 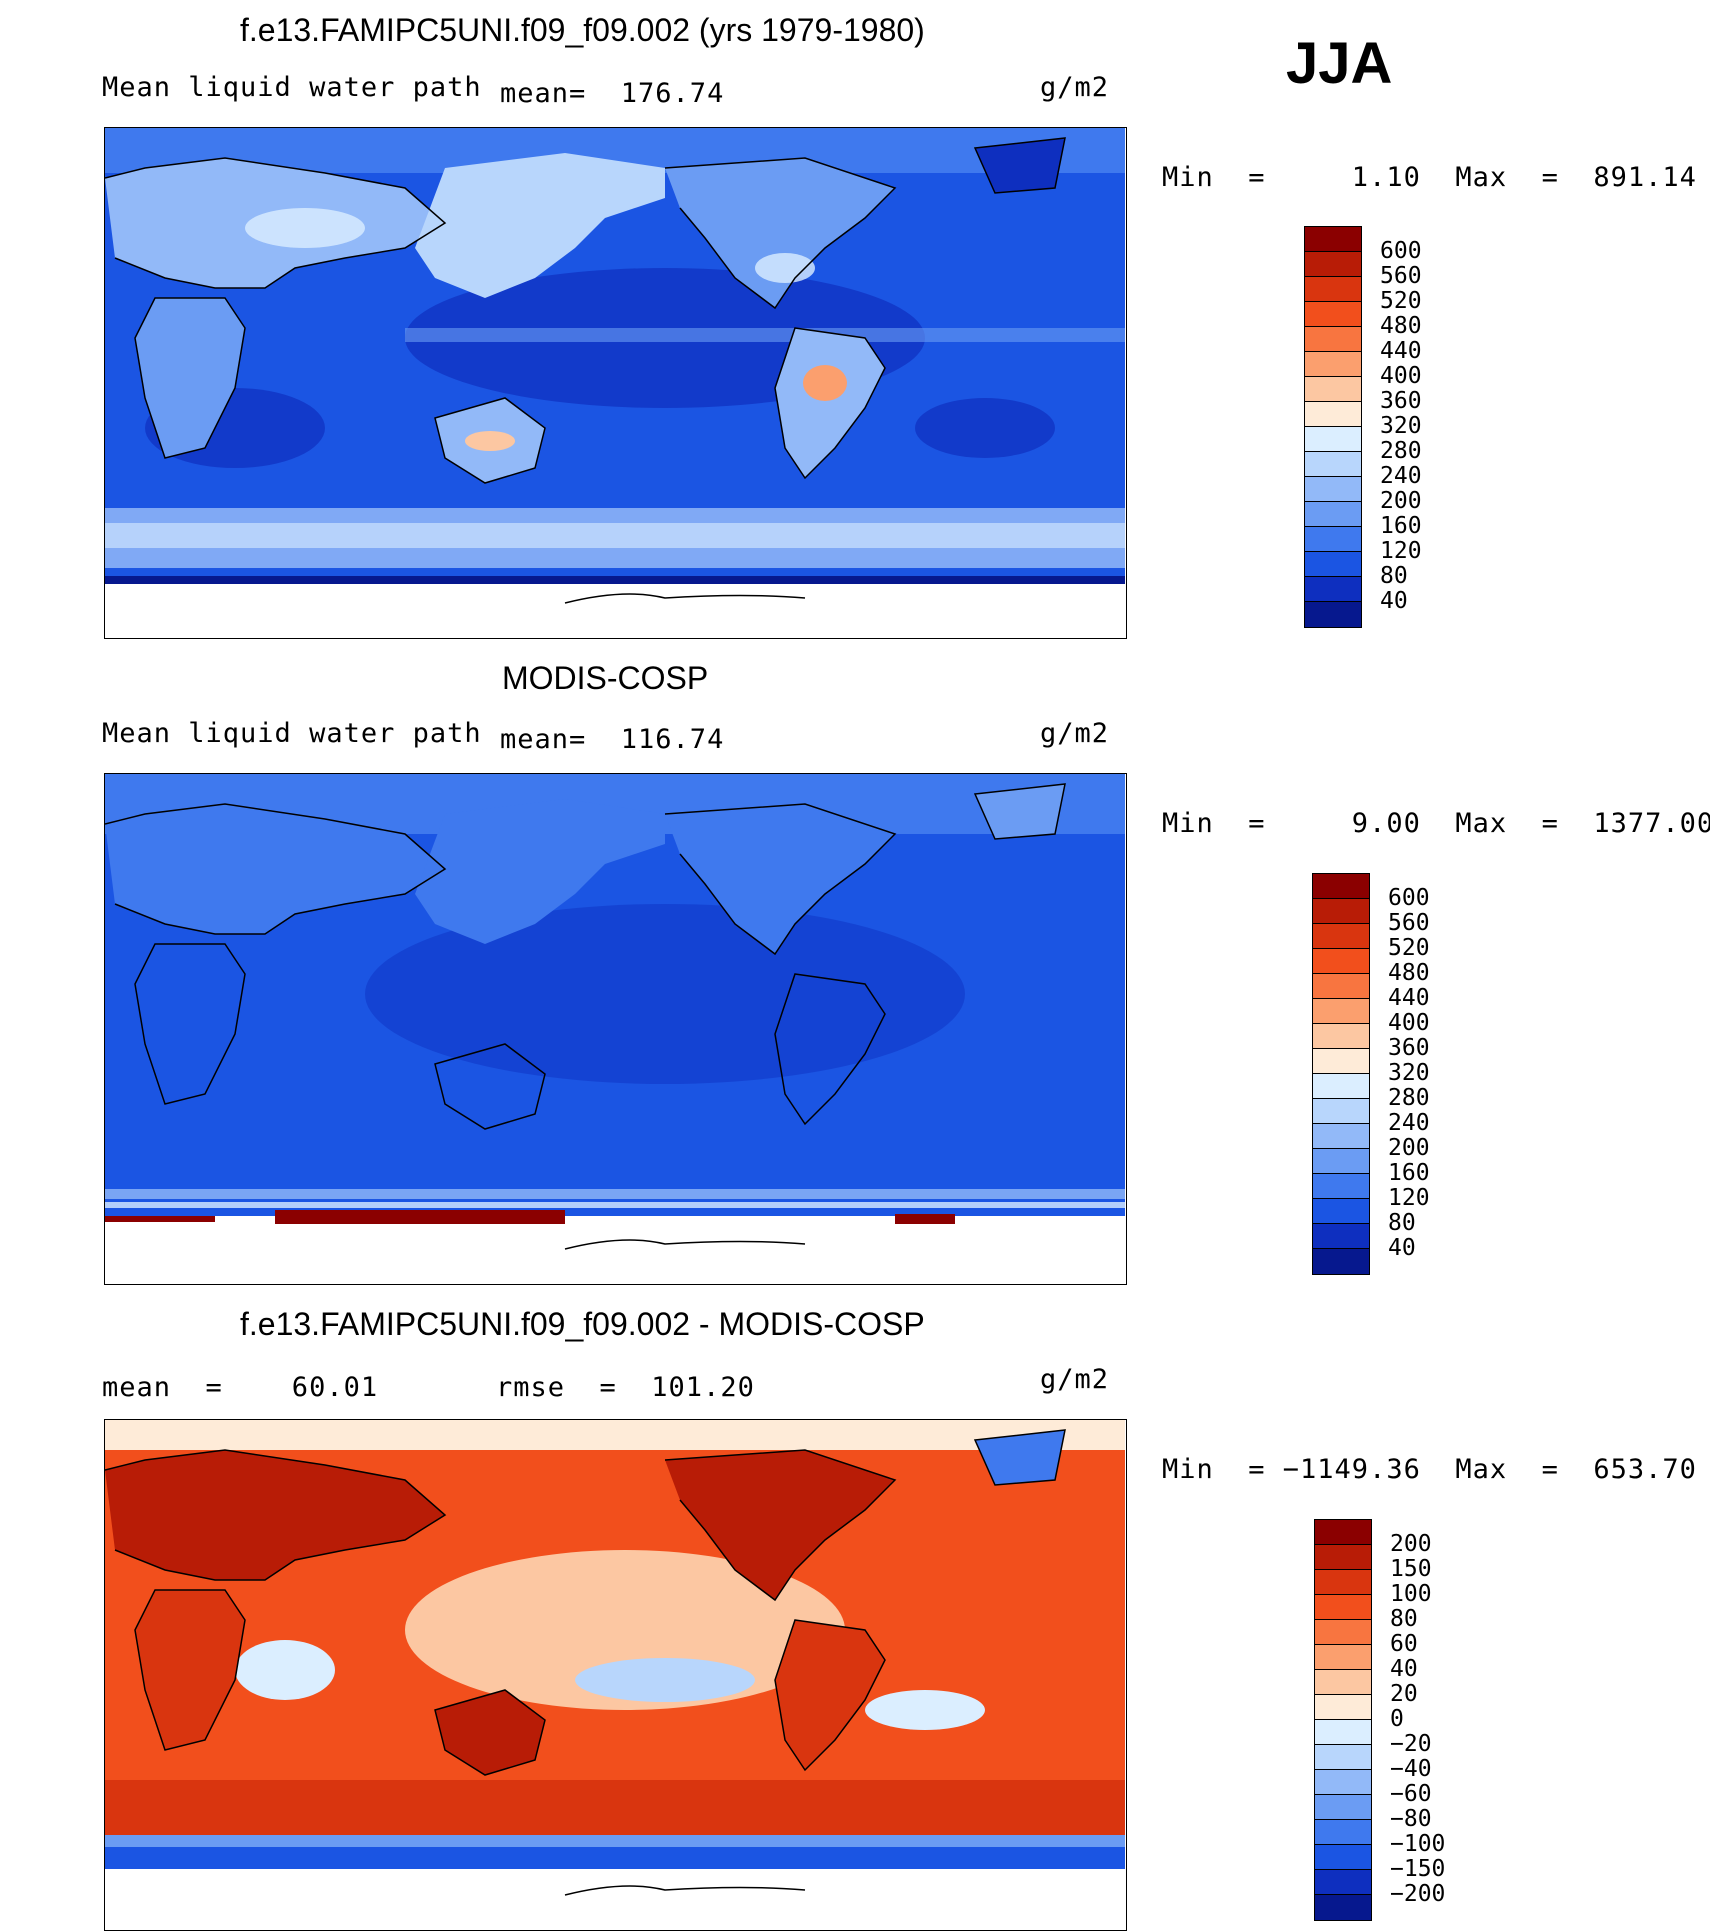 I want to click on panel2-left-label: Mean liquid water path, so click(x=292, y=733).